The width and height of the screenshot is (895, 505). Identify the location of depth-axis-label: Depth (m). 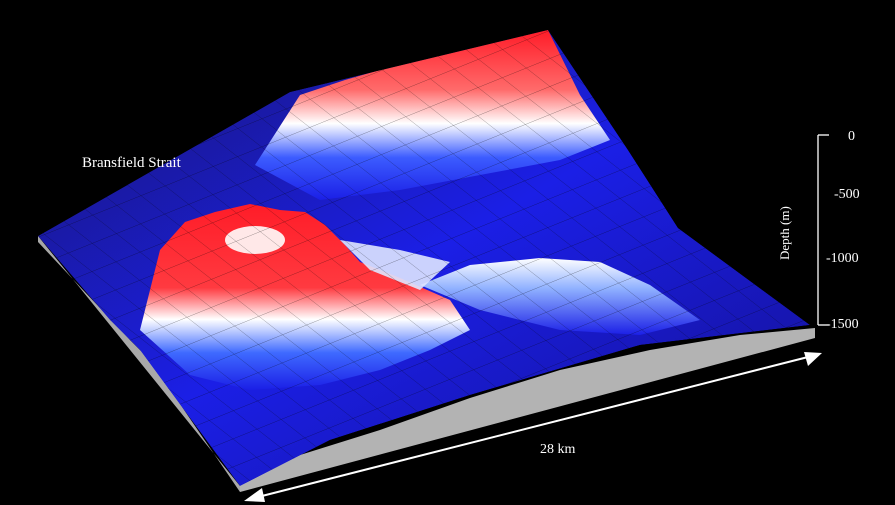
(784, 233).